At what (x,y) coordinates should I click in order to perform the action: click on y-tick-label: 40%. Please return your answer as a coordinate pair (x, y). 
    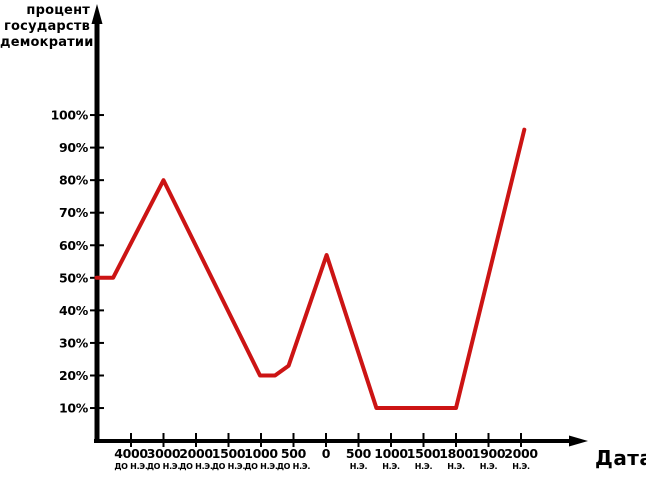
    Looking at the image, I should click on (74, 310).